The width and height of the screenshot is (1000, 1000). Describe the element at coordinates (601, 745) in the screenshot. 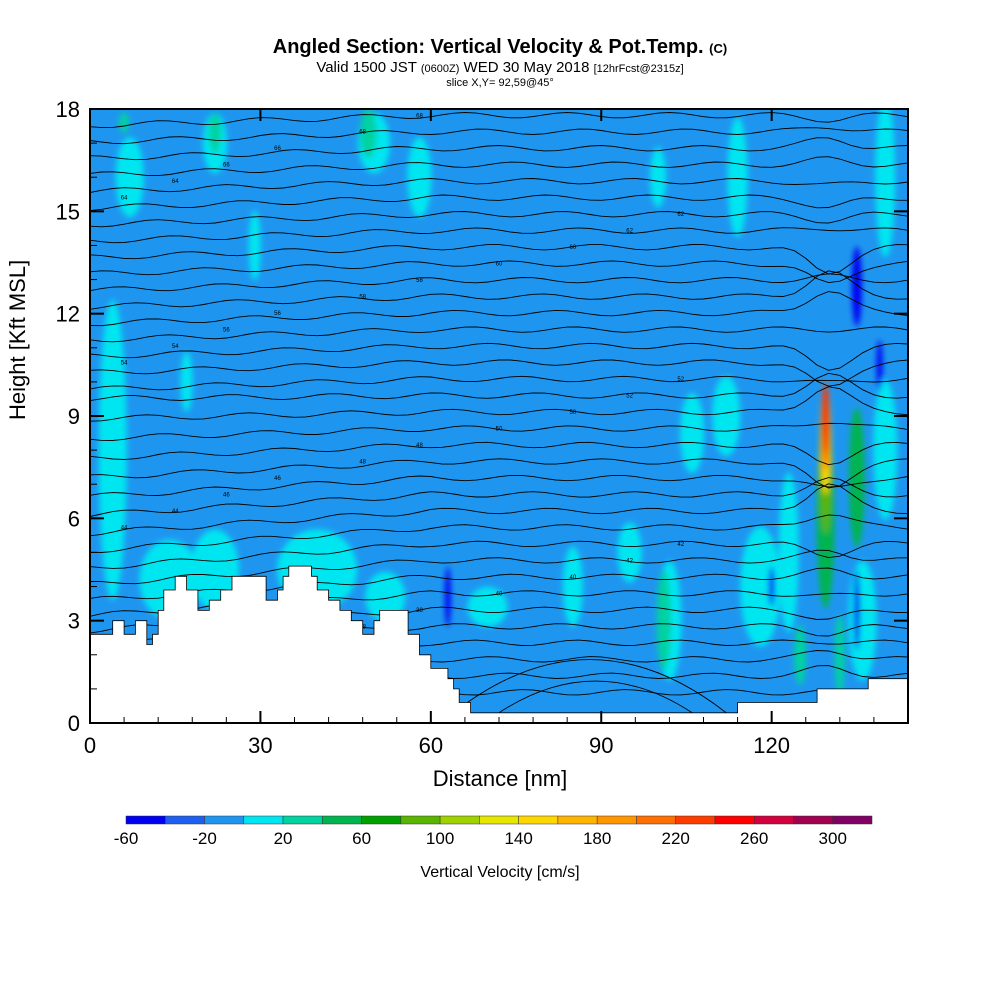

I see `x-tick-label-90: 90` at that location.